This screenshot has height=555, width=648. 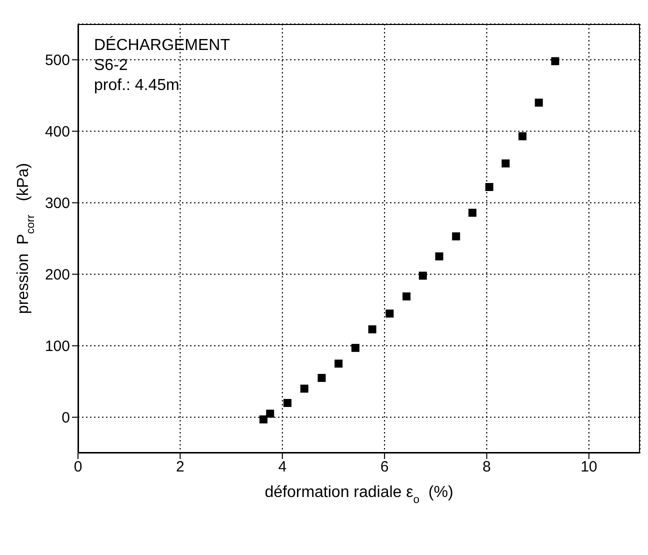 What do you see at coordinates (66, 418) in the screenshot?
I see `y-tick-label: 0` at bounding box center [66, 418].